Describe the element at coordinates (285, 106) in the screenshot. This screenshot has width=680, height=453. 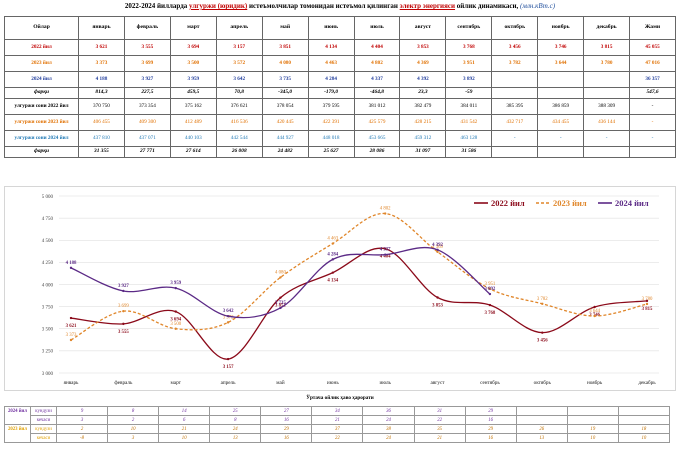
I see `table-cell: 378 054` at that location.